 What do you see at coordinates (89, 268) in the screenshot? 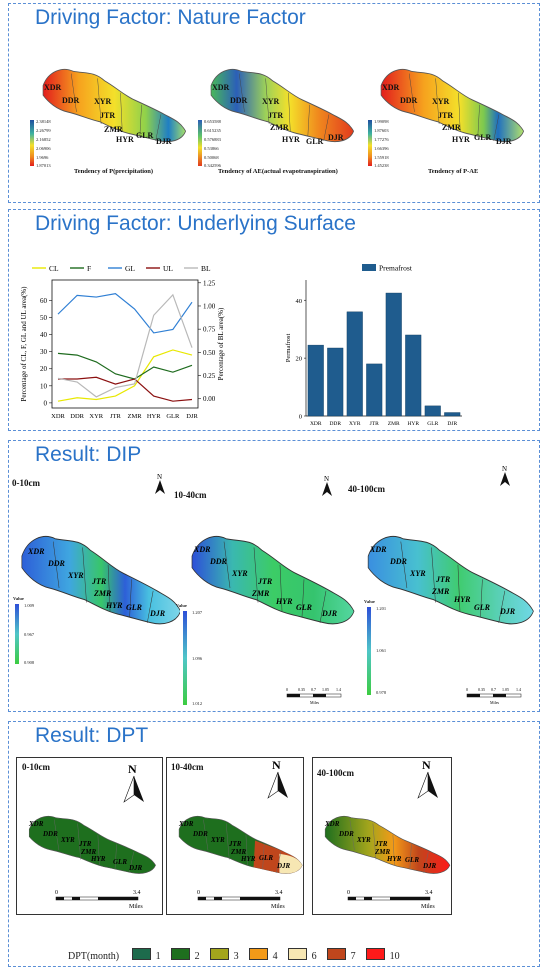
I see `legend-label: F` at bounding box center [89, 268].